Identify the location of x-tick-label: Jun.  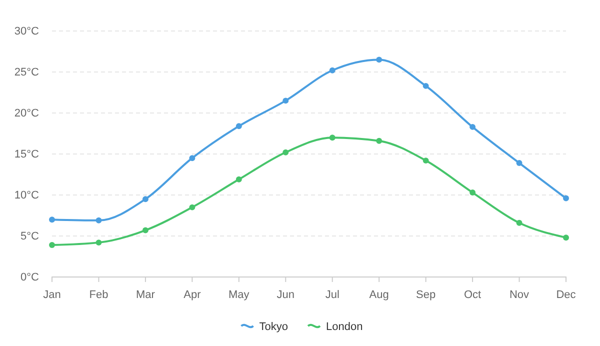
(285, 294).